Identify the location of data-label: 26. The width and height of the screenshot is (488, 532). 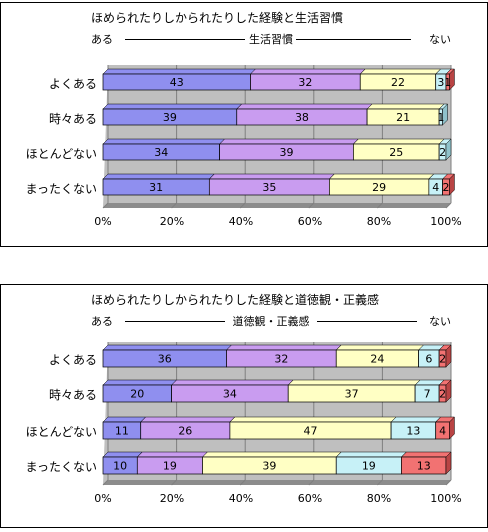
(185, 431).